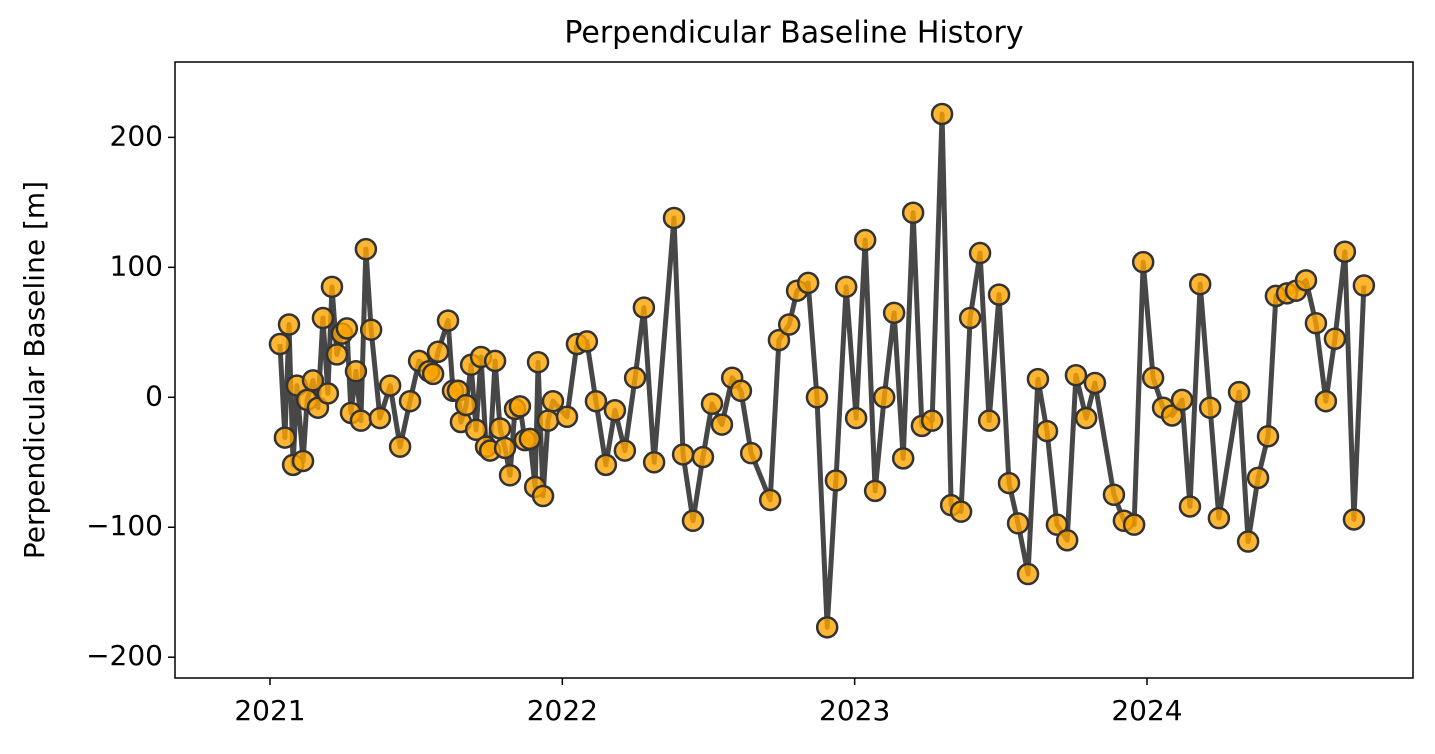 This screenshot has width=1435, height=754. I want to click on y-tick-label: 0, so click(154, 395).